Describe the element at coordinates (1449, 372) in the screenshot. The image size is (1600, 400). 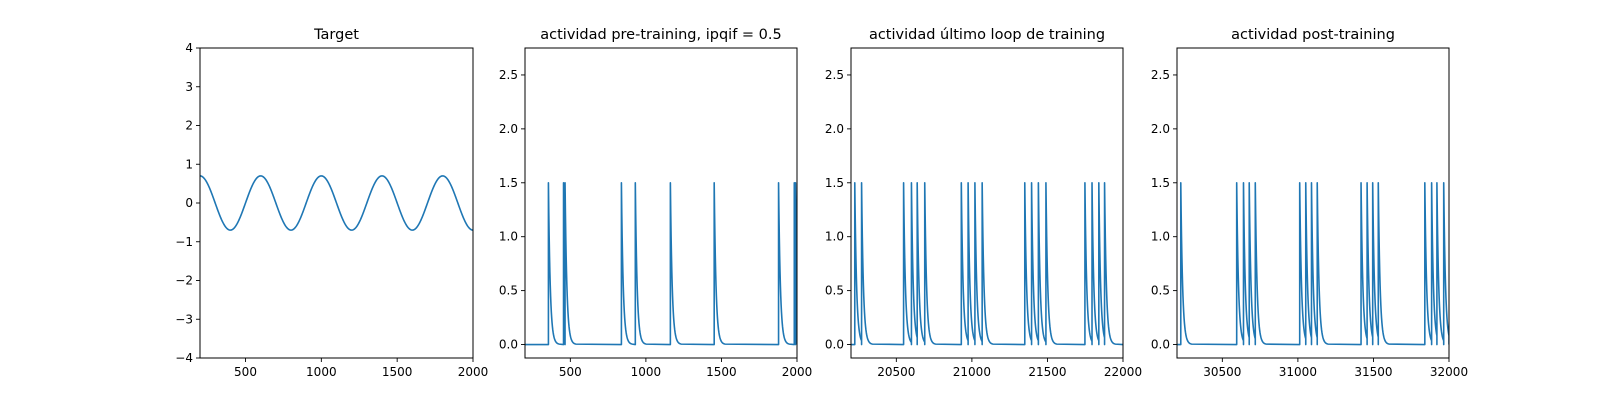
I see `x-tick-label: 32000` at that location.